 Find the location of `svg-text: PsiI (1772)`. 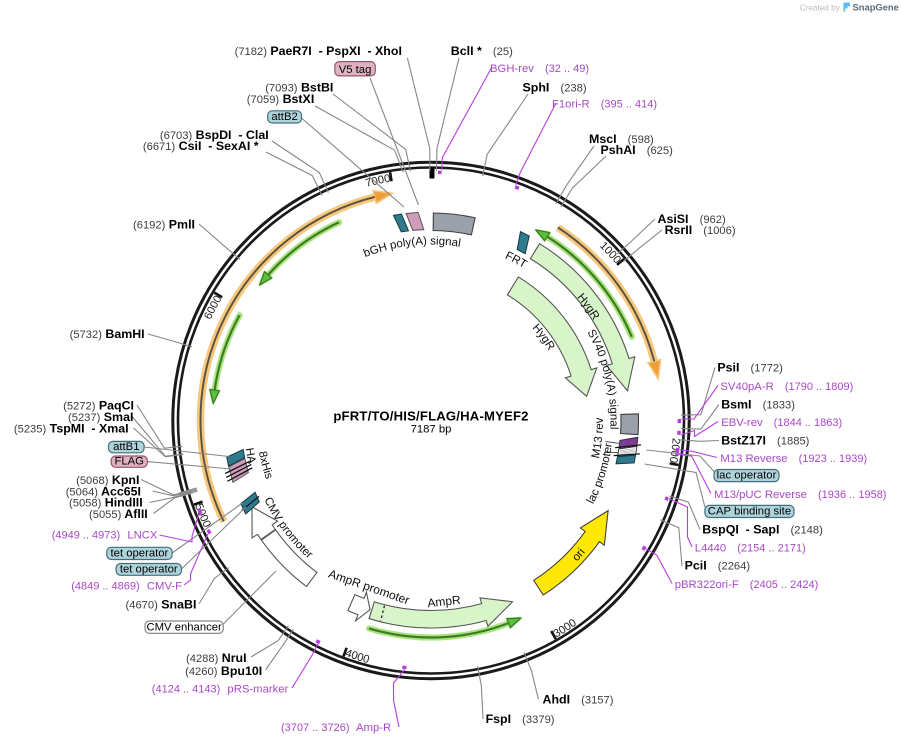

svg-text: PsiI (1772) is located at coordinates (750, 367).